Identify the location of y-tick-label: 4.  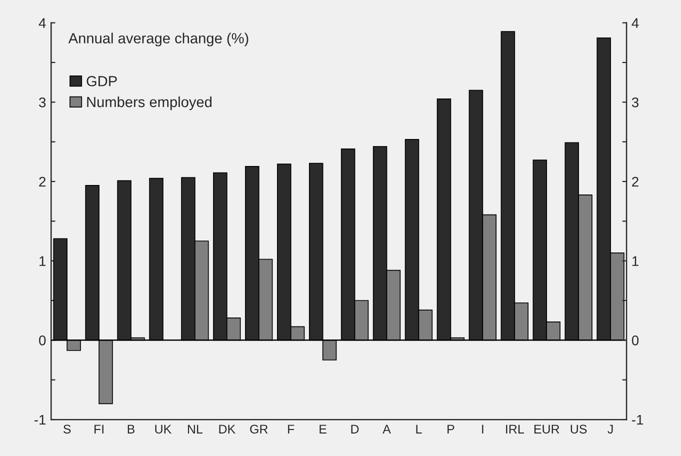
(42, 23).